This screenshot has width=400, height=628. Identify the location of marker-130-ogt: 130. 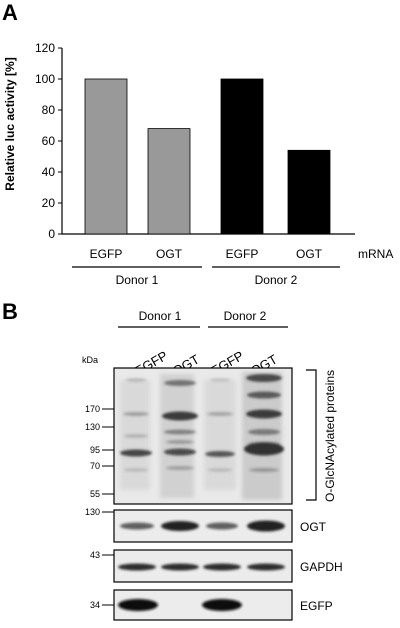
(92, 512).